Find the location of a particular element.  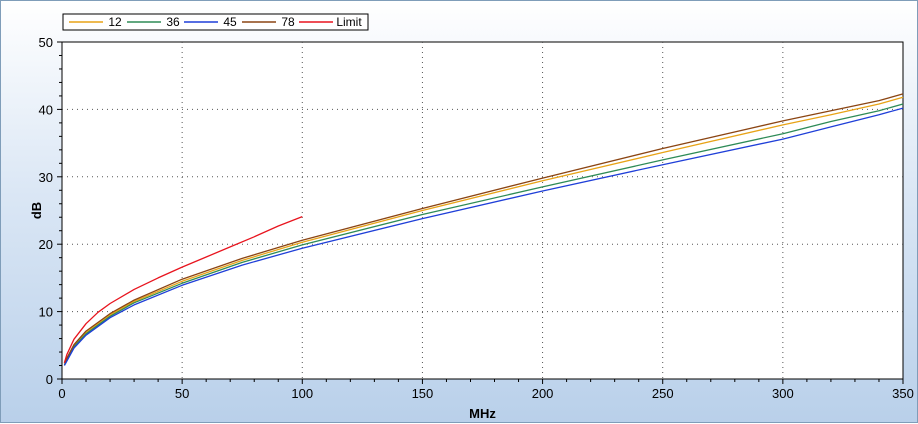

legend-label: 12 is located at coordinates (115, 22).